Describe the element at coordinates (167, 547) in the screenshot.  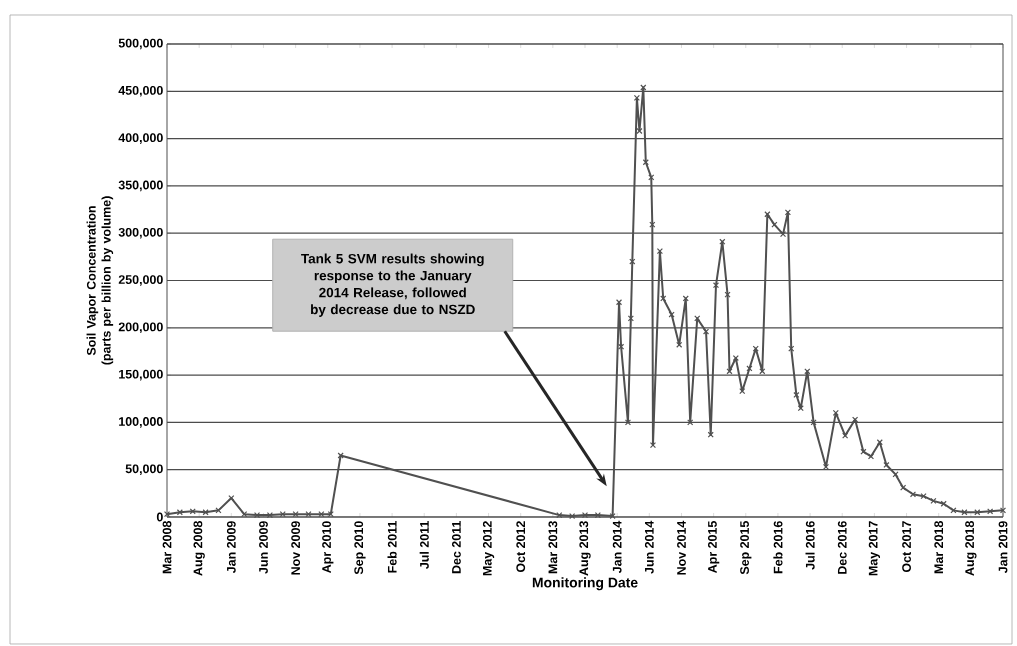
I see `x-tick-label: Mar 2008` at that location.